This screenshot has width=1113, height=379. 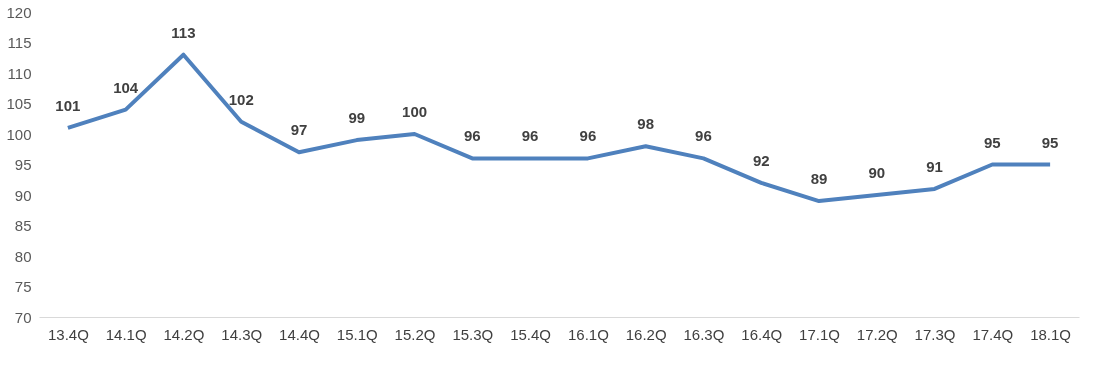 What do you see at coordinates (357, 334) in the screenshot?
I see `x-tick-label: 15.1Q` at bounding box center [357, 334].